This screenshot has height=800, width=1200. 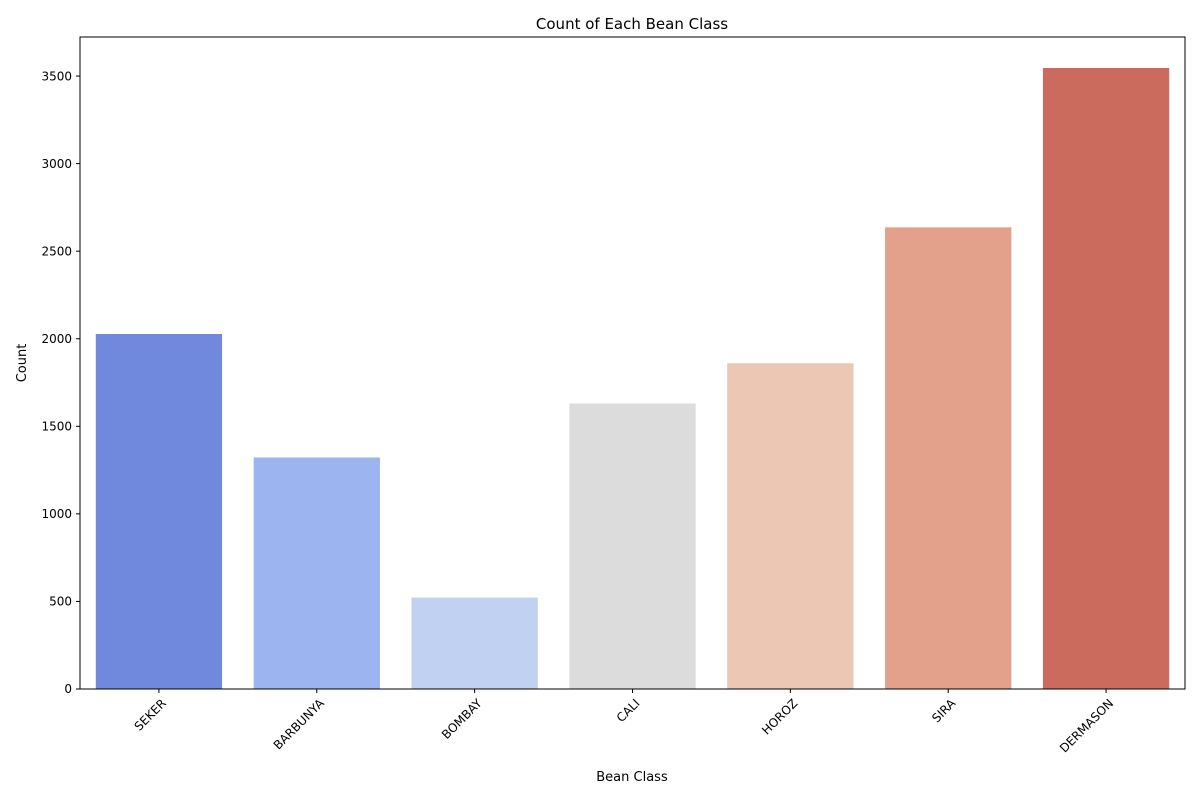 I want to click on y-axis-title: Count, so click(x=22, y=363).